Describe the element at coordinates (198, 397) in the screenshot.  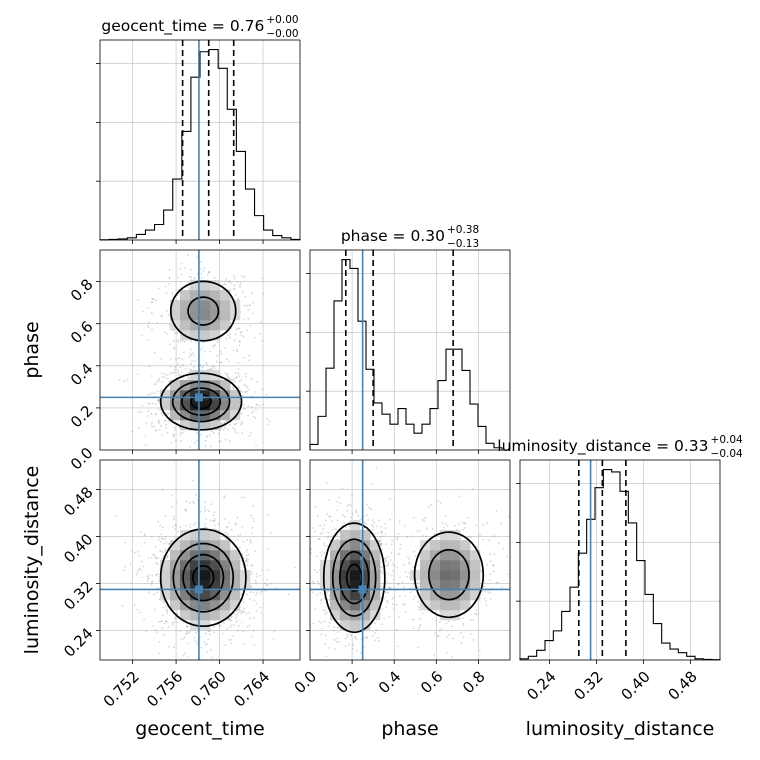
I see `truth-marker` at that location.